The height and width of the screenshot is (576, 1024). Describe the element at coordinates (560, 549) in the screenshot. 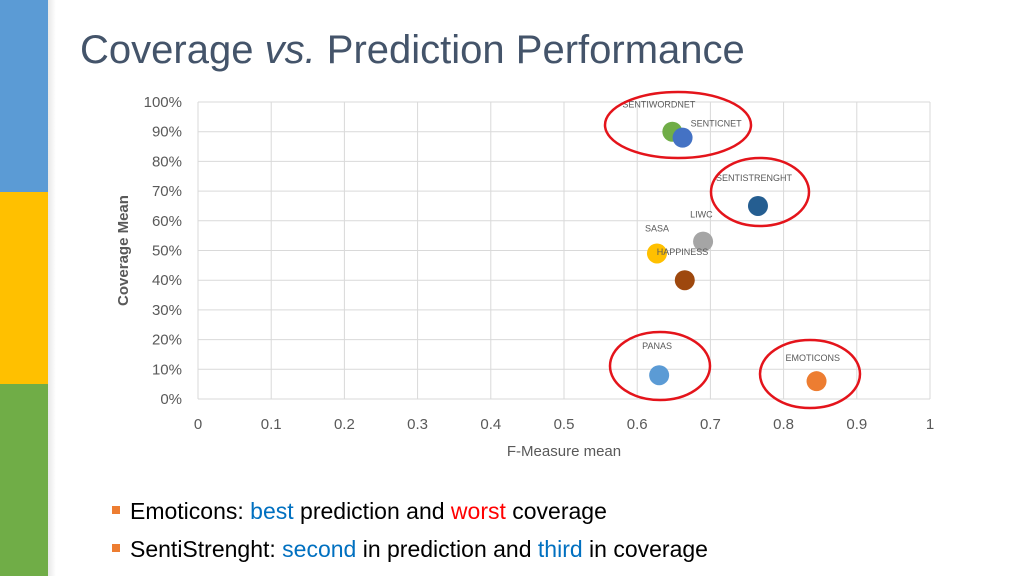

I see `bullet-segment: third` at that location.